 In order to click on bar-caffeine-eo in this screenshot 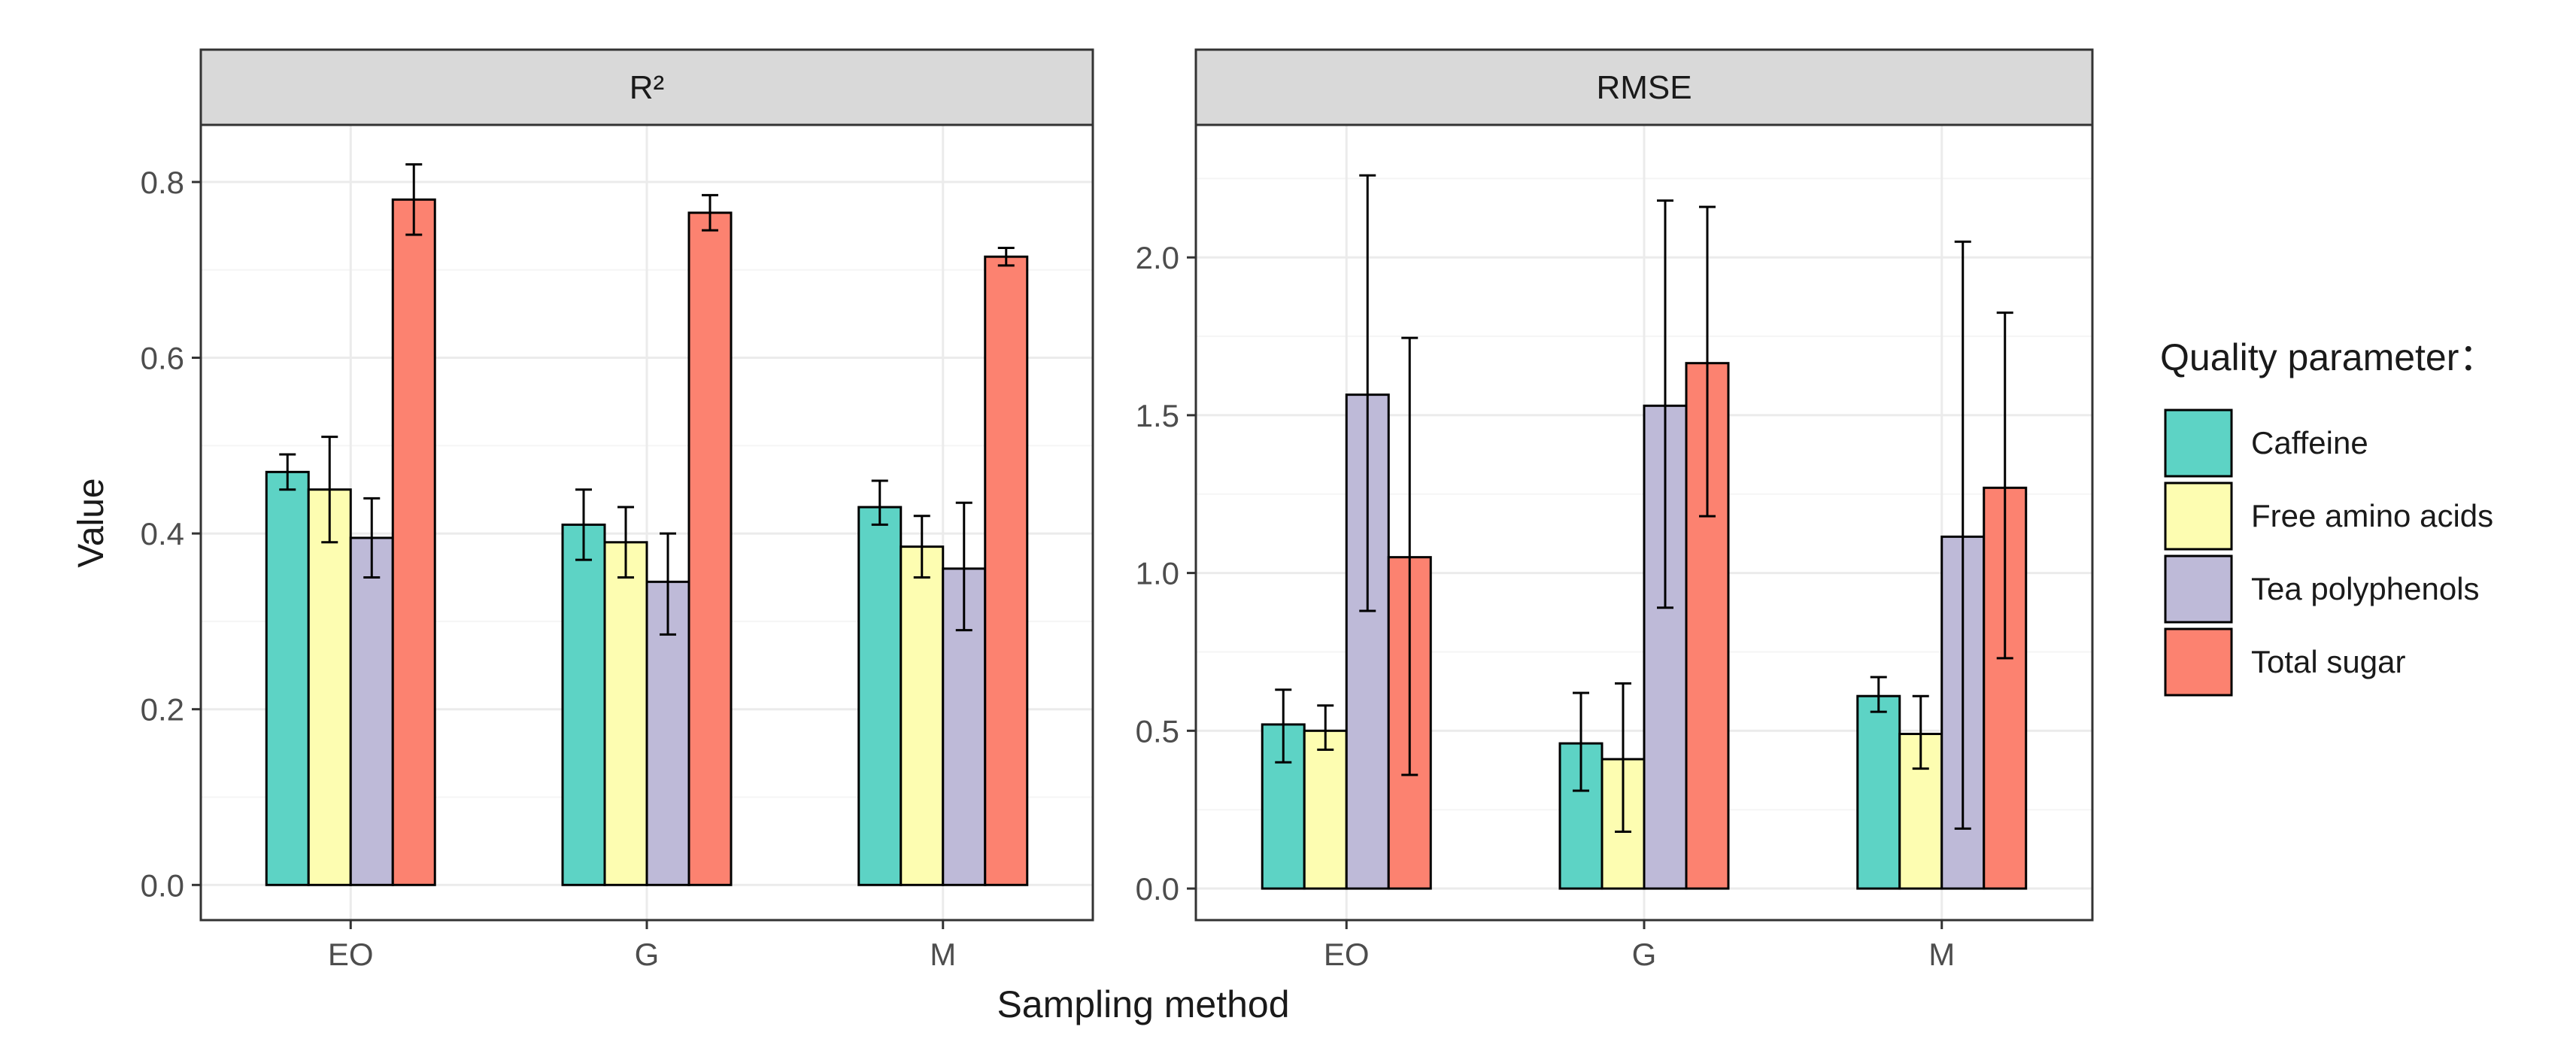, I will do `click(287, 678)`.